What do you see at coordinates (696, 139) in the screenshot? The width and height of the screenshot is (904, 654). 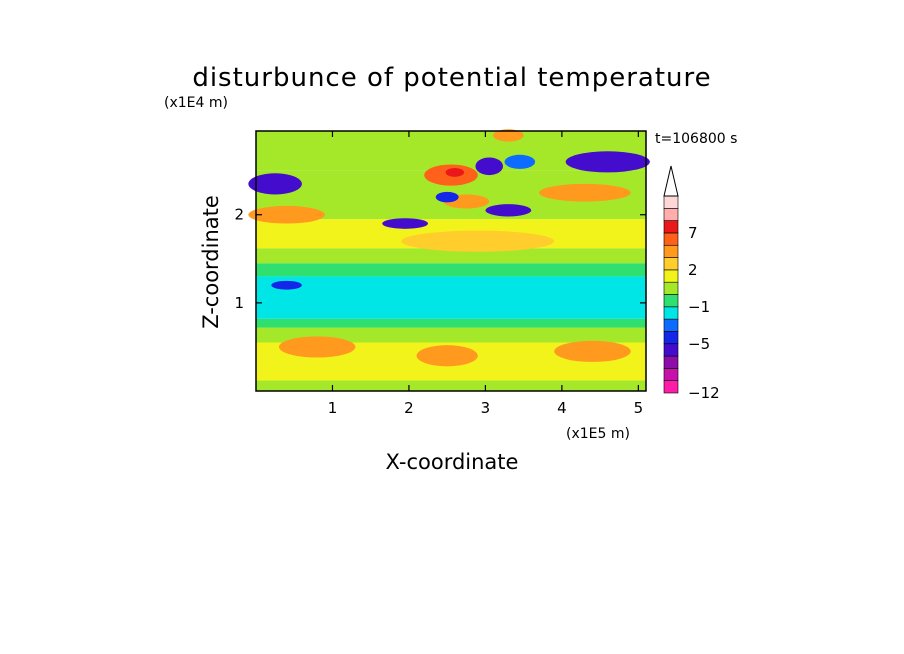 I see `time-label: t=106800 s` at bounding box center [696, 139].